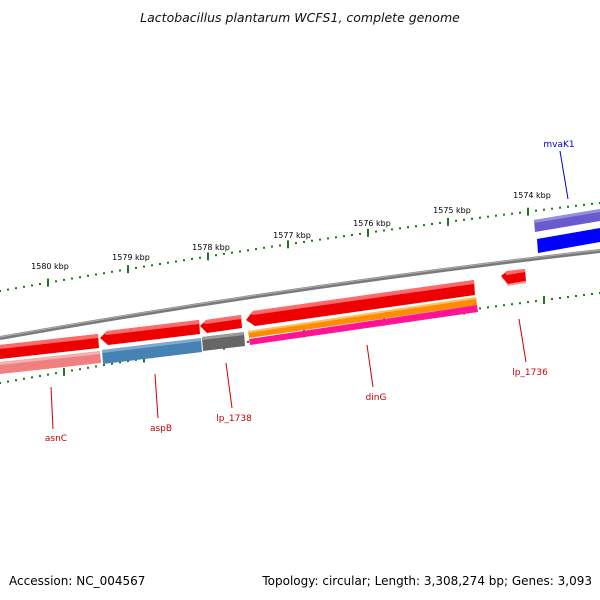 The image size is (600, 600). What do you see at coordinates (52, 408) in the screenshot?
I see `leader-asnC` at bounding box center [52, 408].